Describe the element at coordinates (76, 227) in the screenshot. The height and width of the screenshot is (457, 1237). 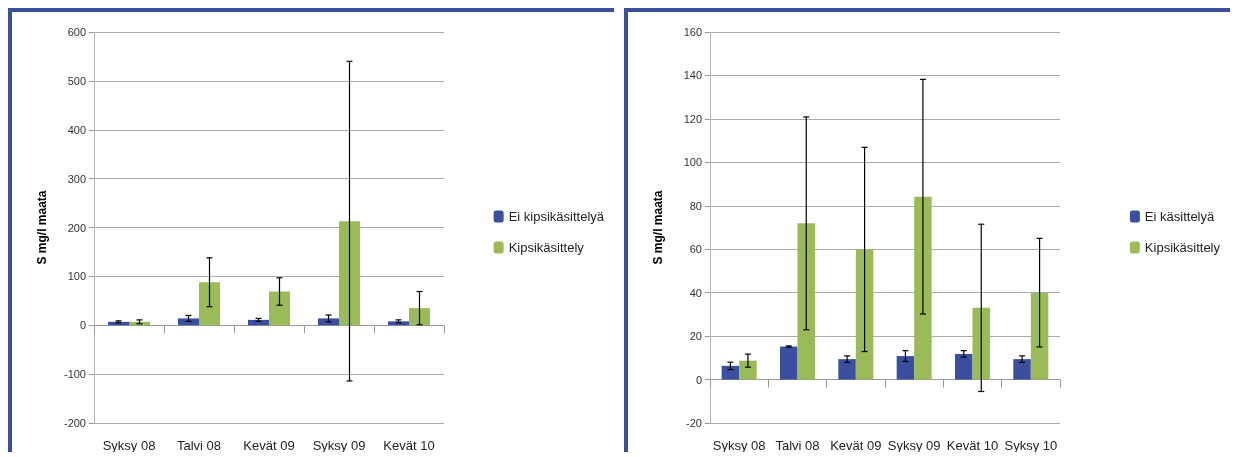
I see `y-tick-label: 200` at that location.